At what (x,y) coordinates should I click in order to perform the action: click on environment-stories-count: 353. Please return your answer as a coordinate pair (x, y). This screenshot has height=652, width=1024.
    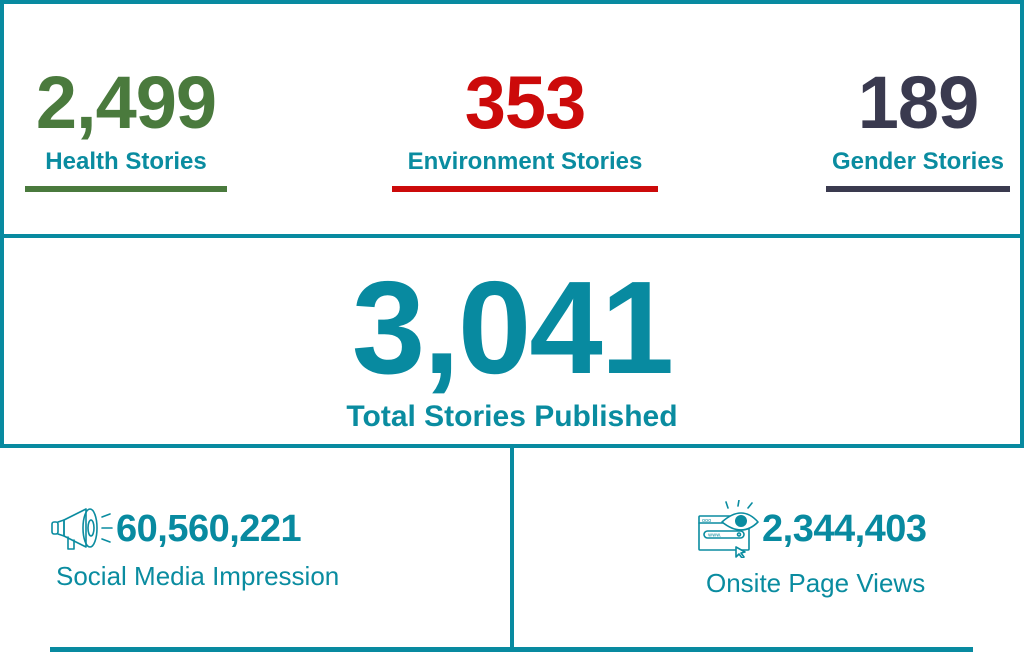
    Looking at the image, I should click on (525, 102).